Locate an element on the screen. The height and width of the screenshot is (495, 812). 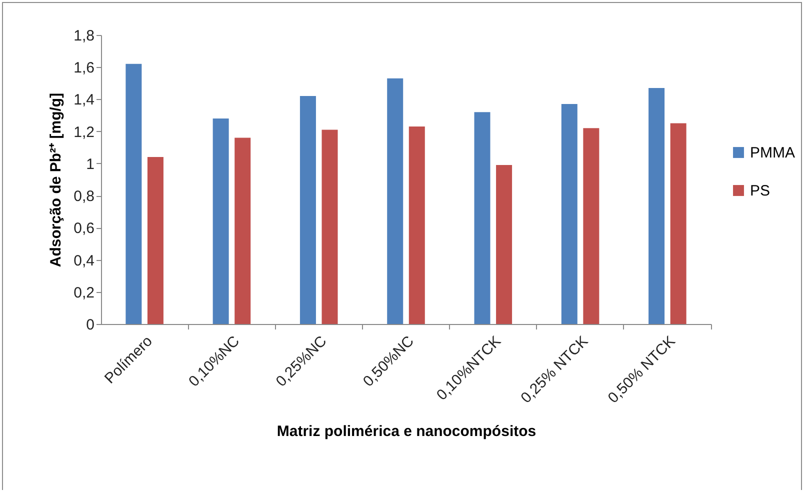
y-axis-title: Adsorção de Pb²⁺ [mg/g] is located at coordinates (56, 180).